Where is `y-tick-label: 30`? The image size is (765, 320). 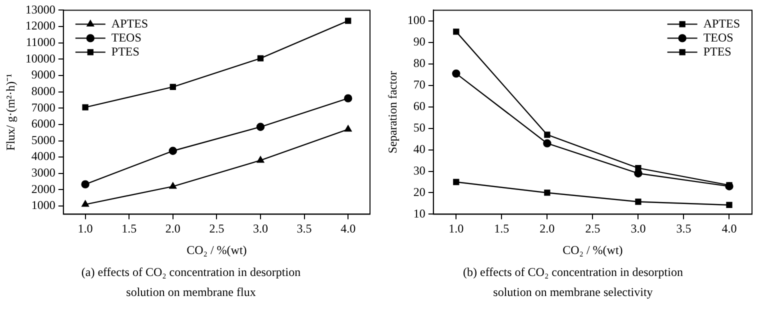 y-tick-label: 30 is located at coordinates (419, 170).